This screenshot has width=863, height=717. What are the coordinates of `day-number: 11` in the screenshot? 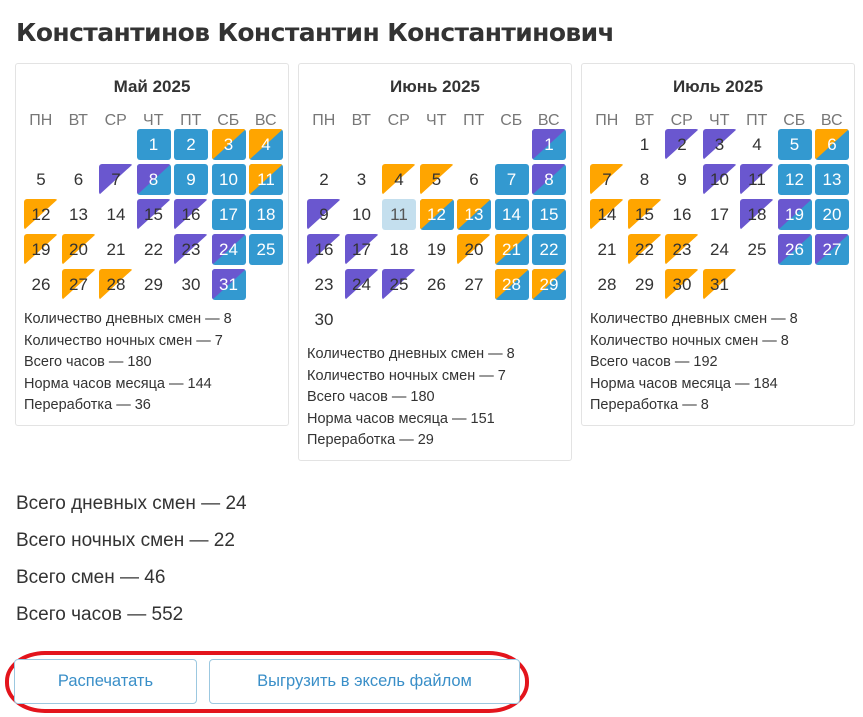 It's located at (757, 179).